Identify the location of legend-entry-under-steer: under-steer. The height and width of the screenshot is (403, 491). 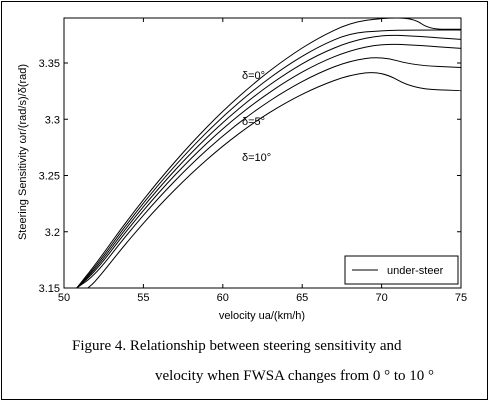
(415, 271).